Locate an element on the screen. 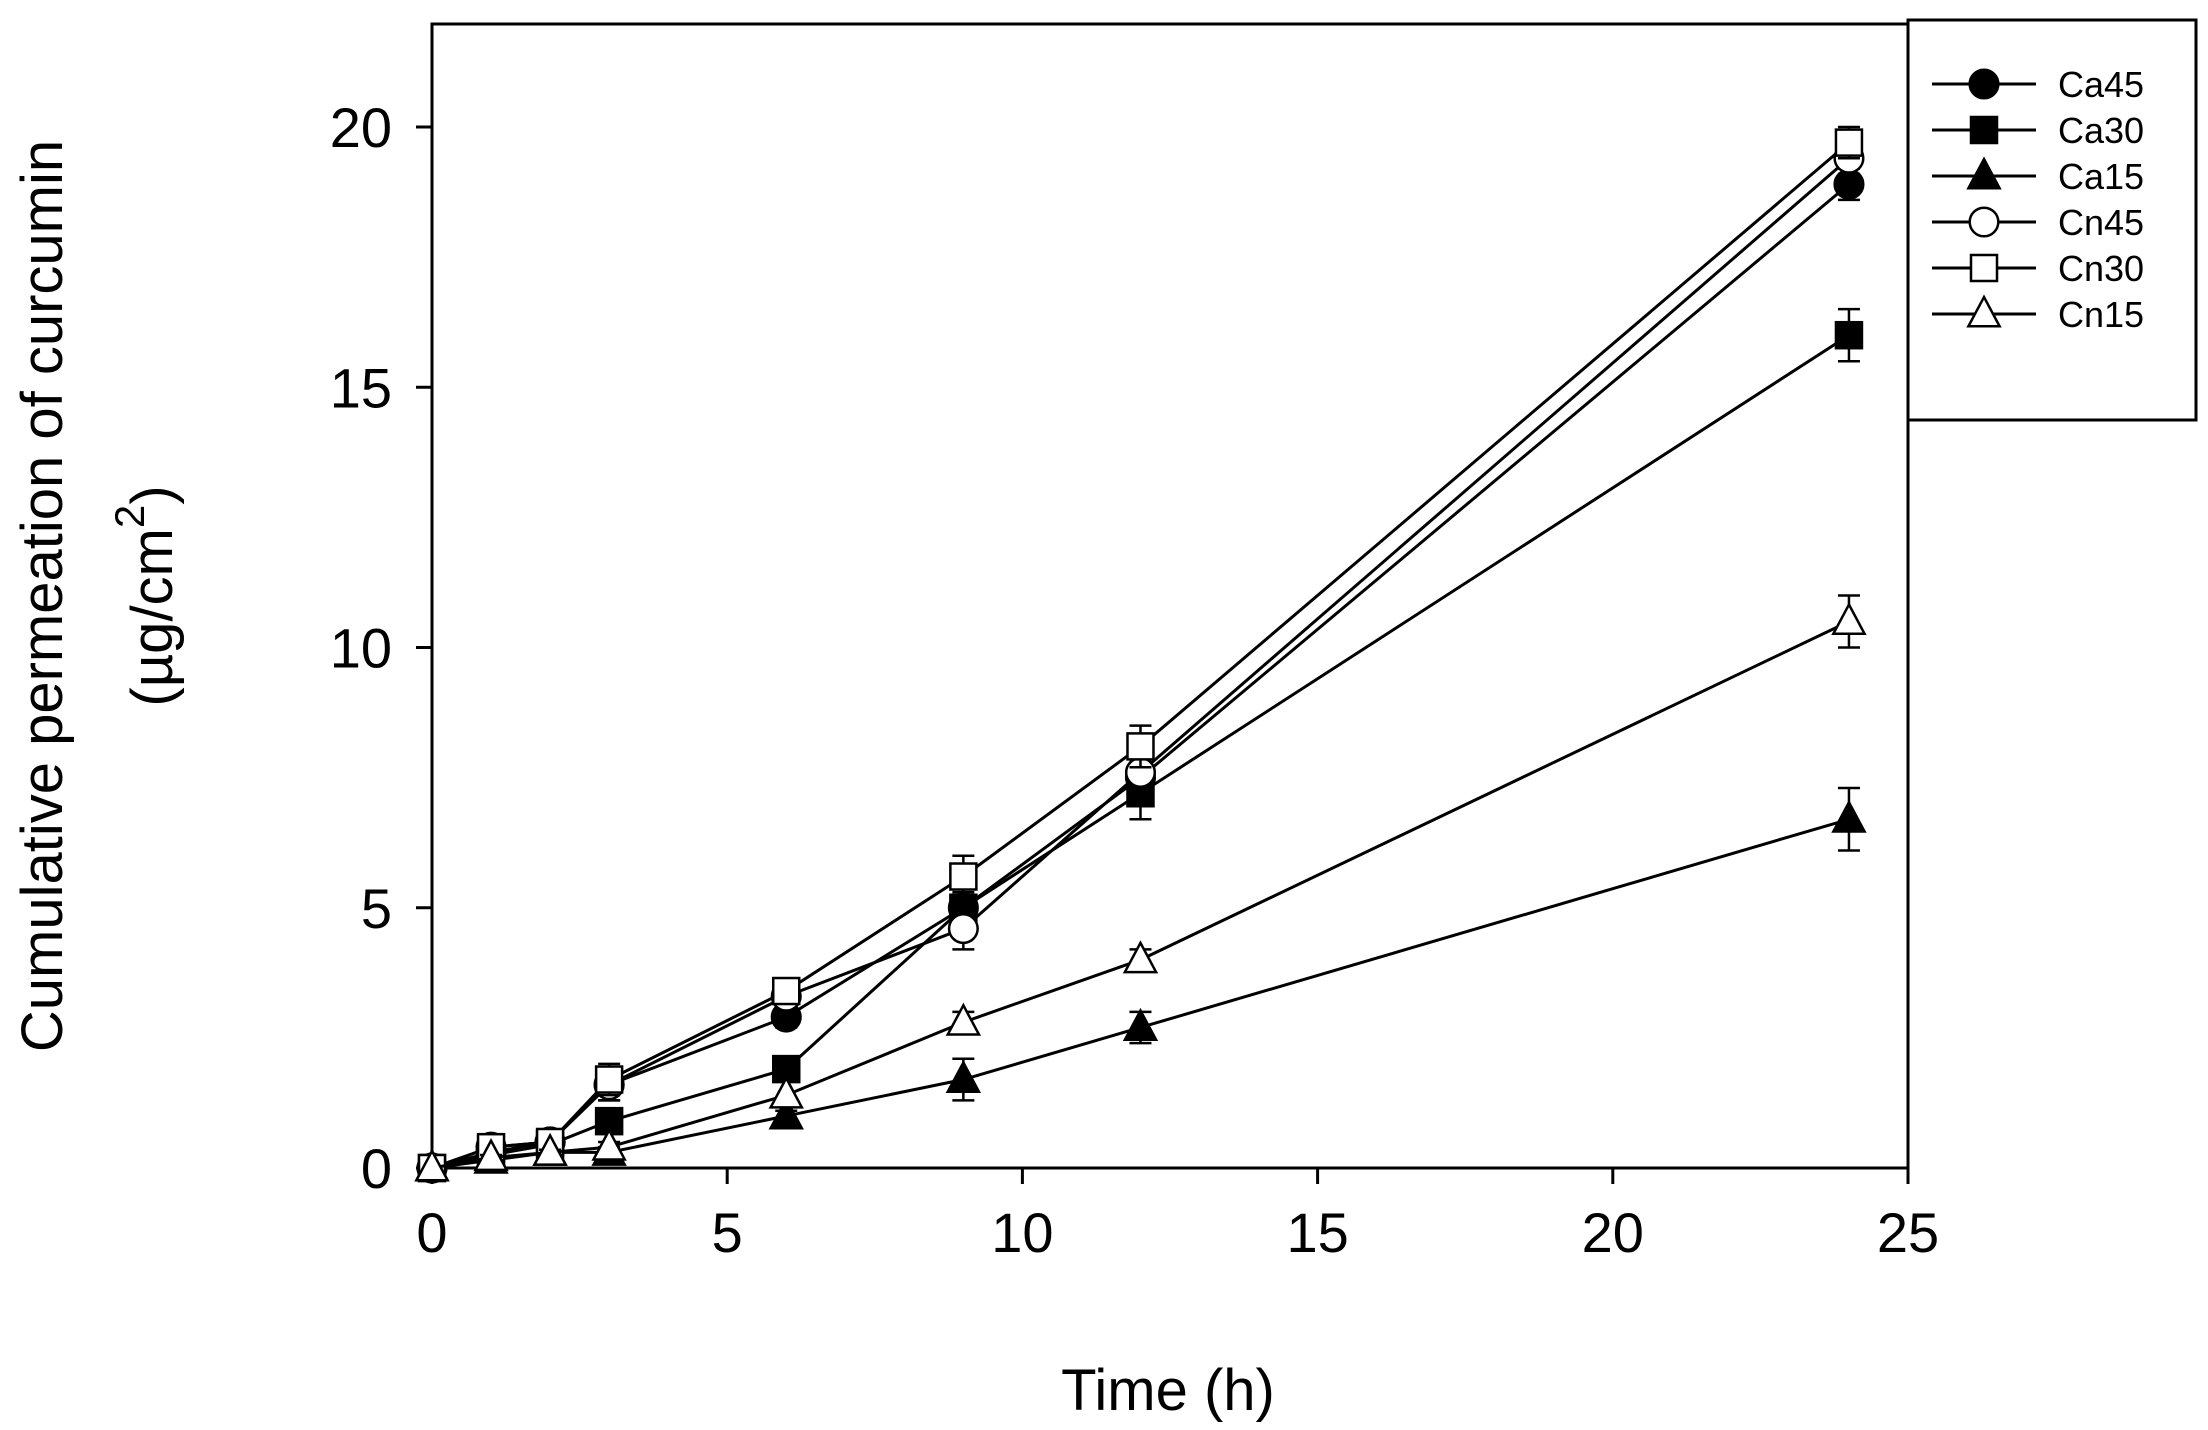 This screenshot has width=2208, height=1430. legend-item-Ca45: Ca45 is located at coordinates (2038, 84).